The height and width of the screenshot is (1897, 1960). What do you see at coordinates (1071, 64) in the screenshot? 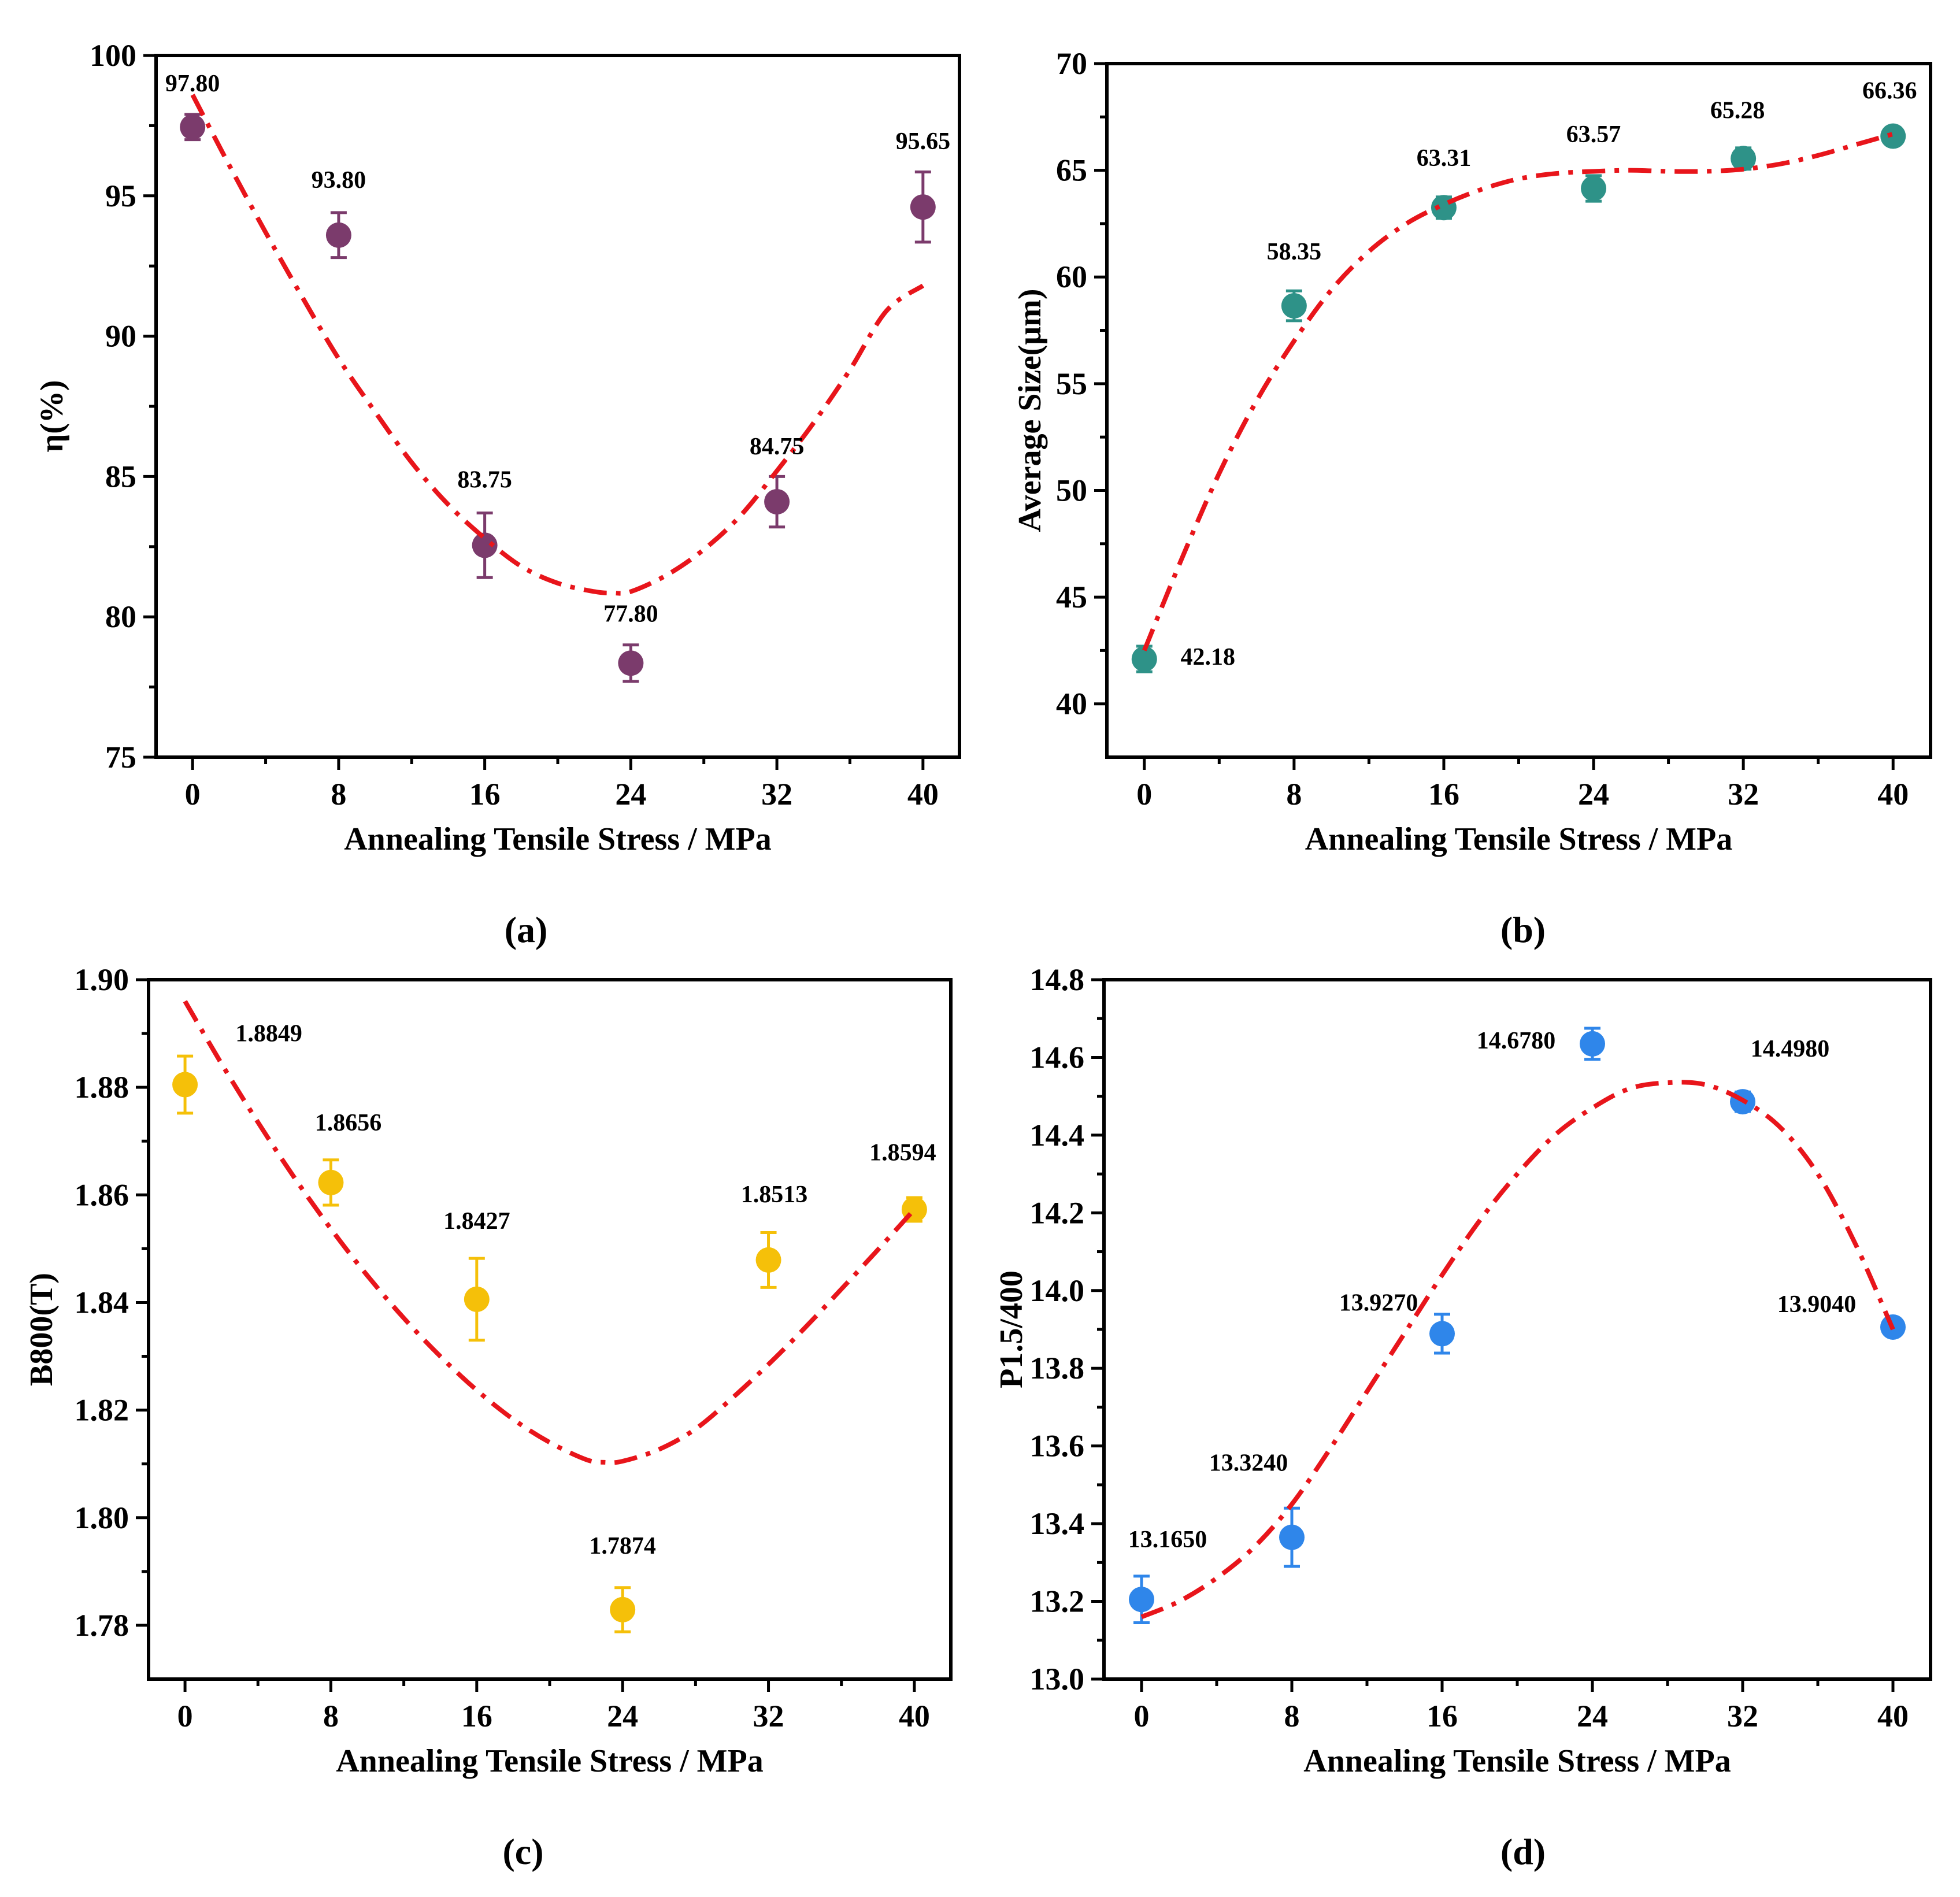
I see `y-tick-label: 70` at bounding box center [1071, 64].